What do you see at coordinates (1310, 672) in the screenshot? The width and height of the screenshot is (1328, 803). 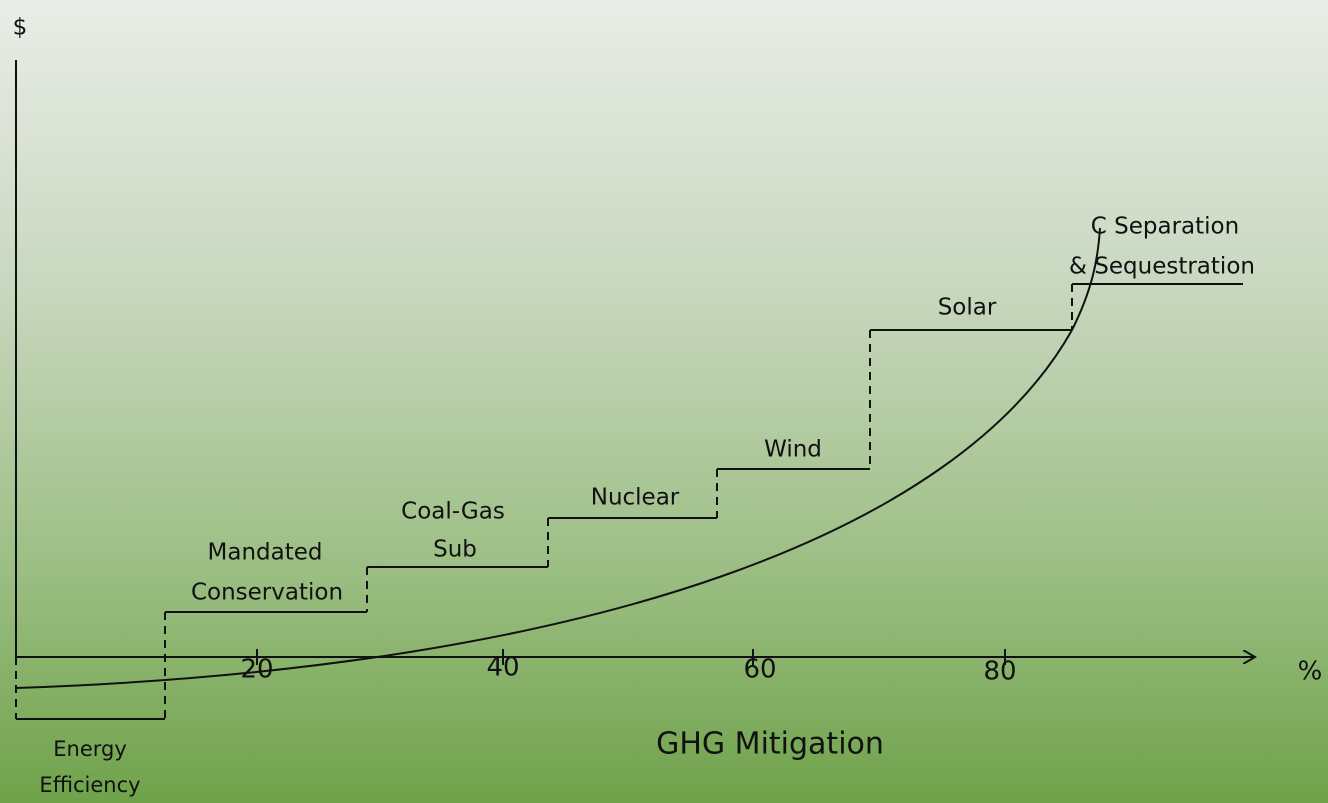 I see `x-axis-label: %` at bounding box center [1310, 672].